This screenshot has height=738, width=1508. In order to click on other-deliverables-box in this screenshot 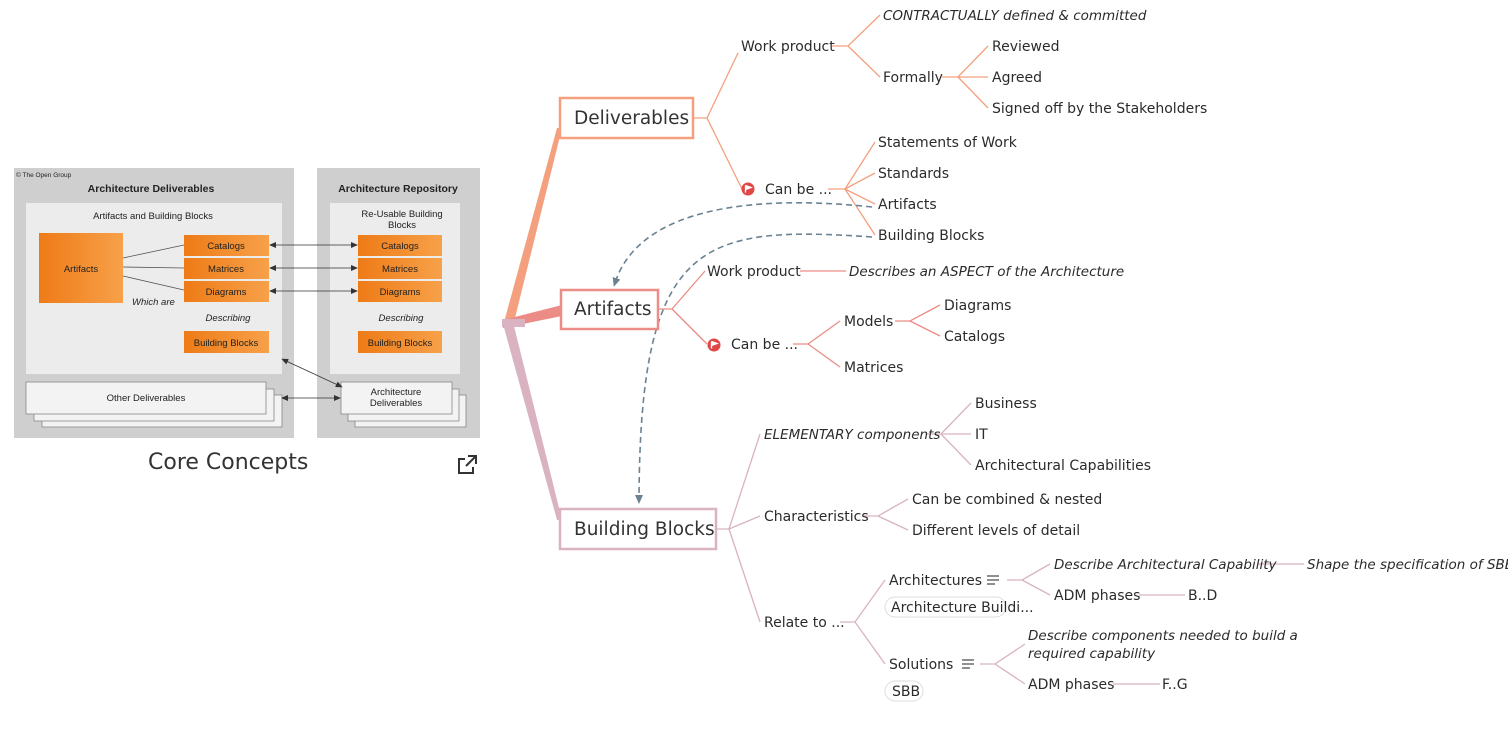, I will do `click(146, 398)`.